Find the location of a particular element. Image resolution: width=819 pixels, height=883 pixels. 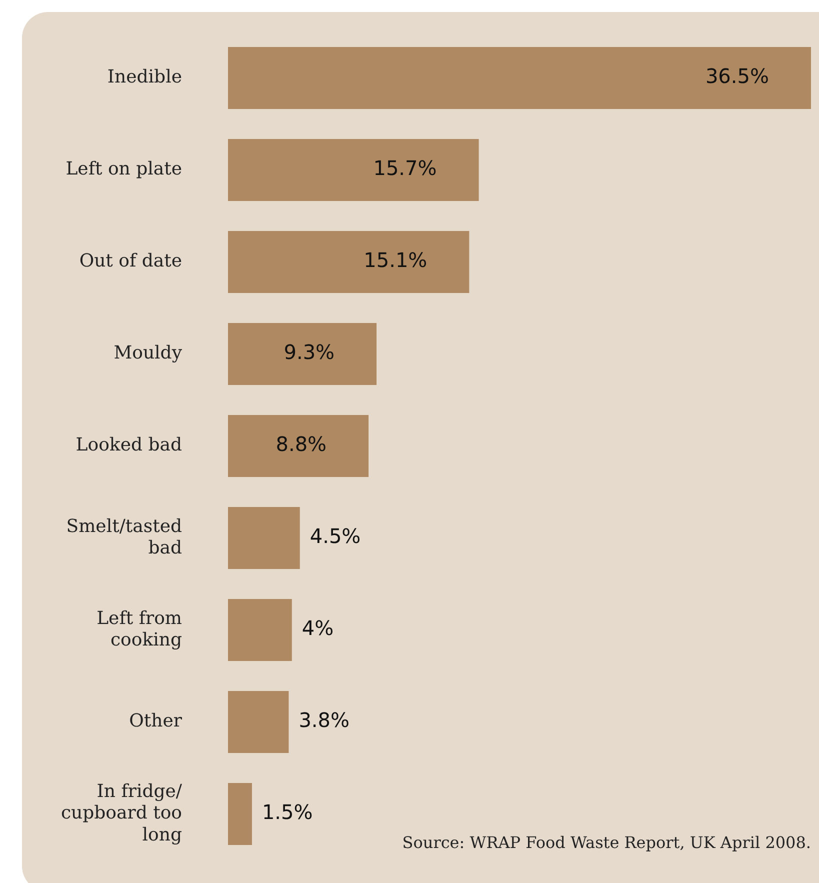

y-tick-label: Looked bad is located at coordinates (129, 445).